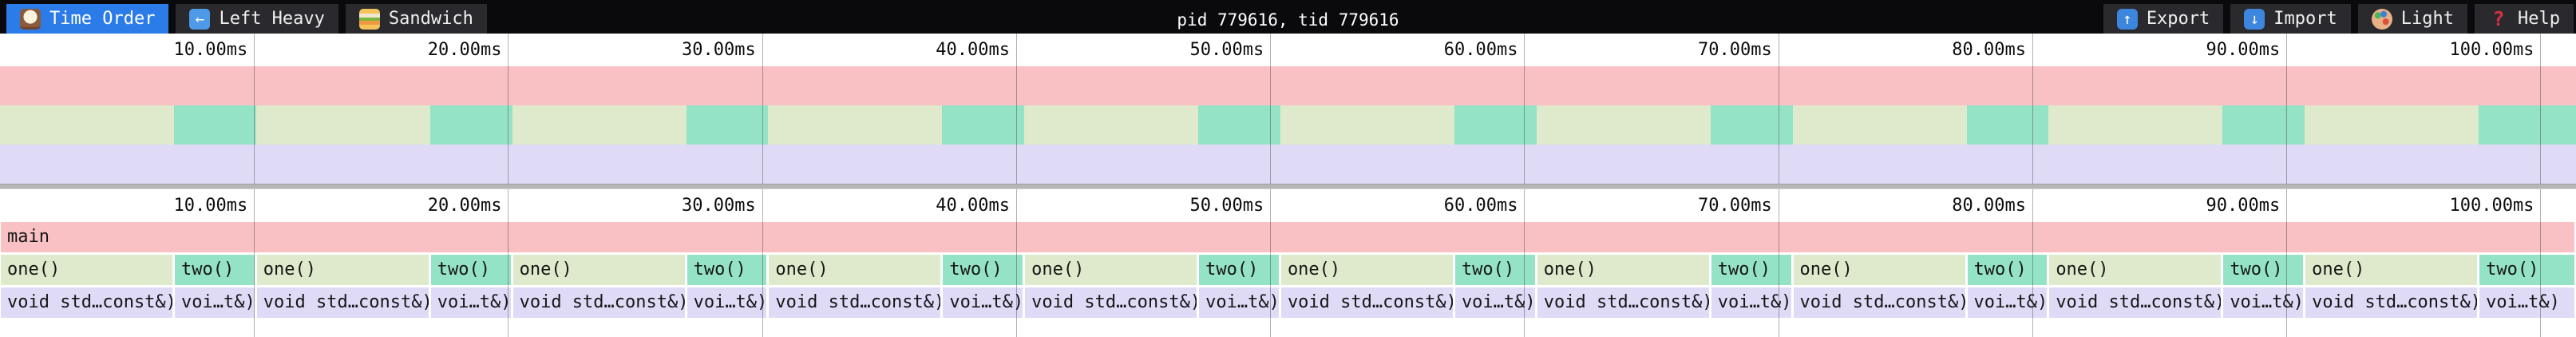 The image size is (2576, 337). Describe the element at coordinates (2163, 19) in the screenshot. I see `export-button: ↑ Export` at that location.